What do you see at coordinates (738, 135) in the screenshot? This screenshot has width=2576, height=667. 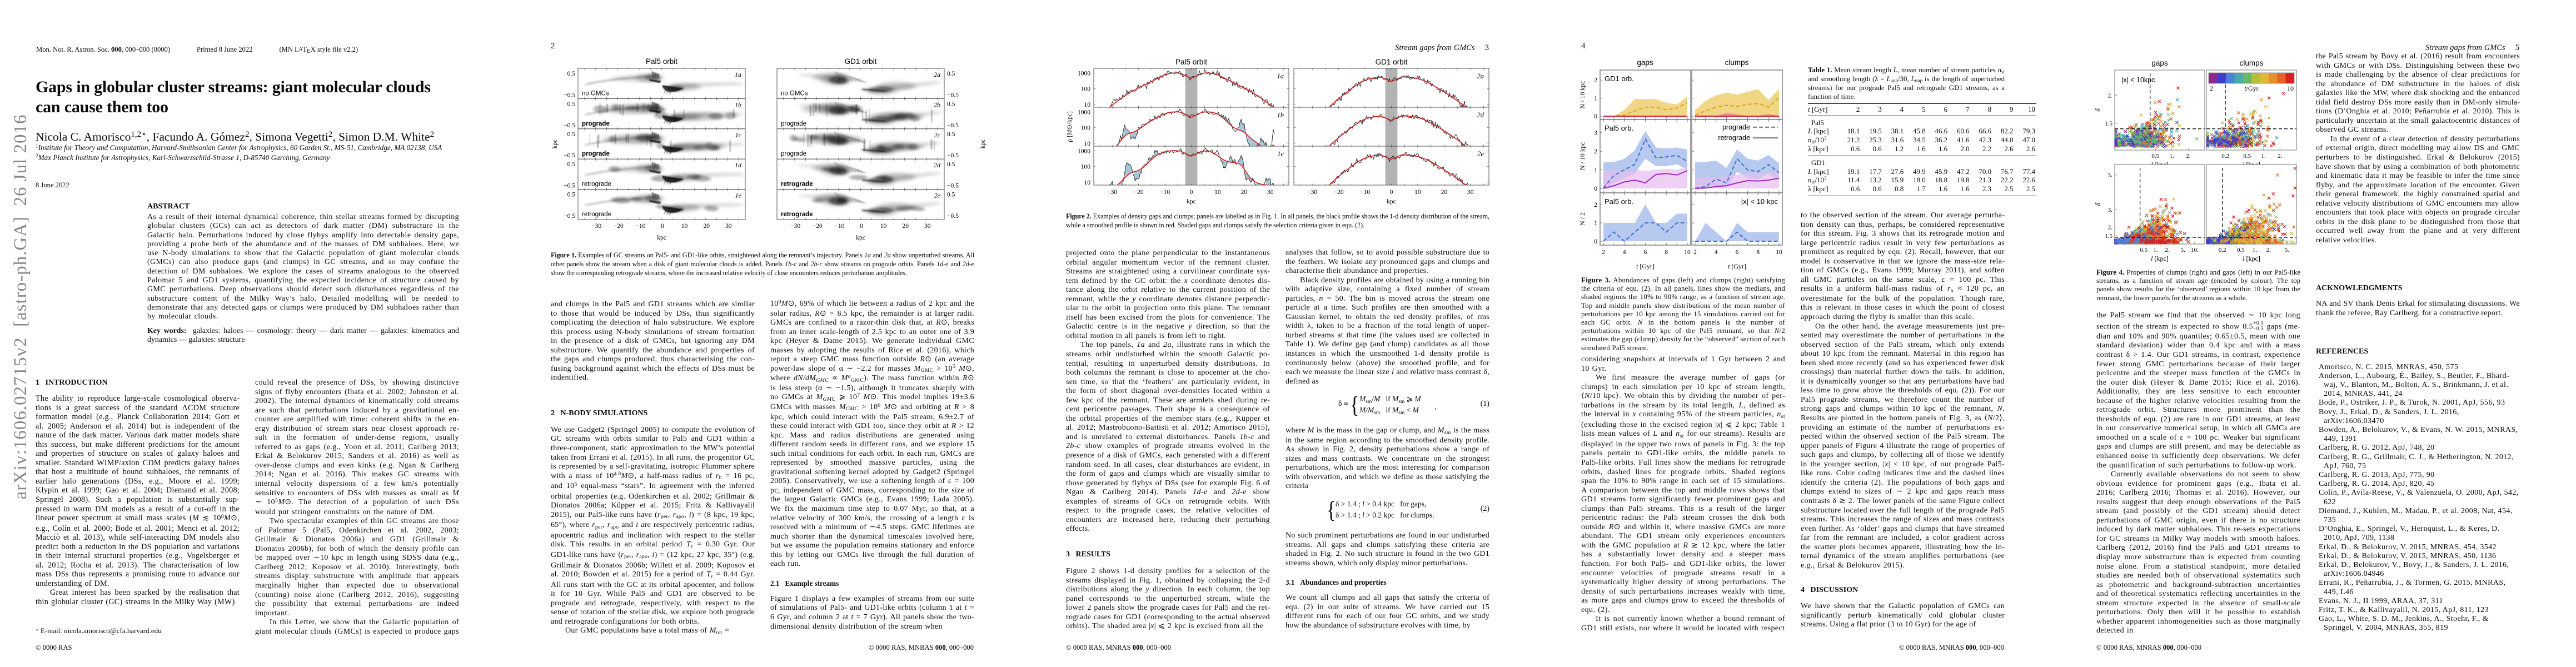 I see `svg-text: 1c` at bounding box center [738, 135].